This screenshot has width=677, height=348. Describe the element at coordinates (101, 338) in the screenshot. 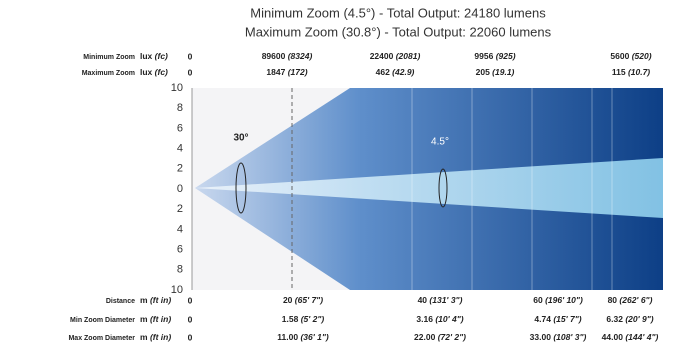

I see `row-label: Max Zoom Diameter` at that location.